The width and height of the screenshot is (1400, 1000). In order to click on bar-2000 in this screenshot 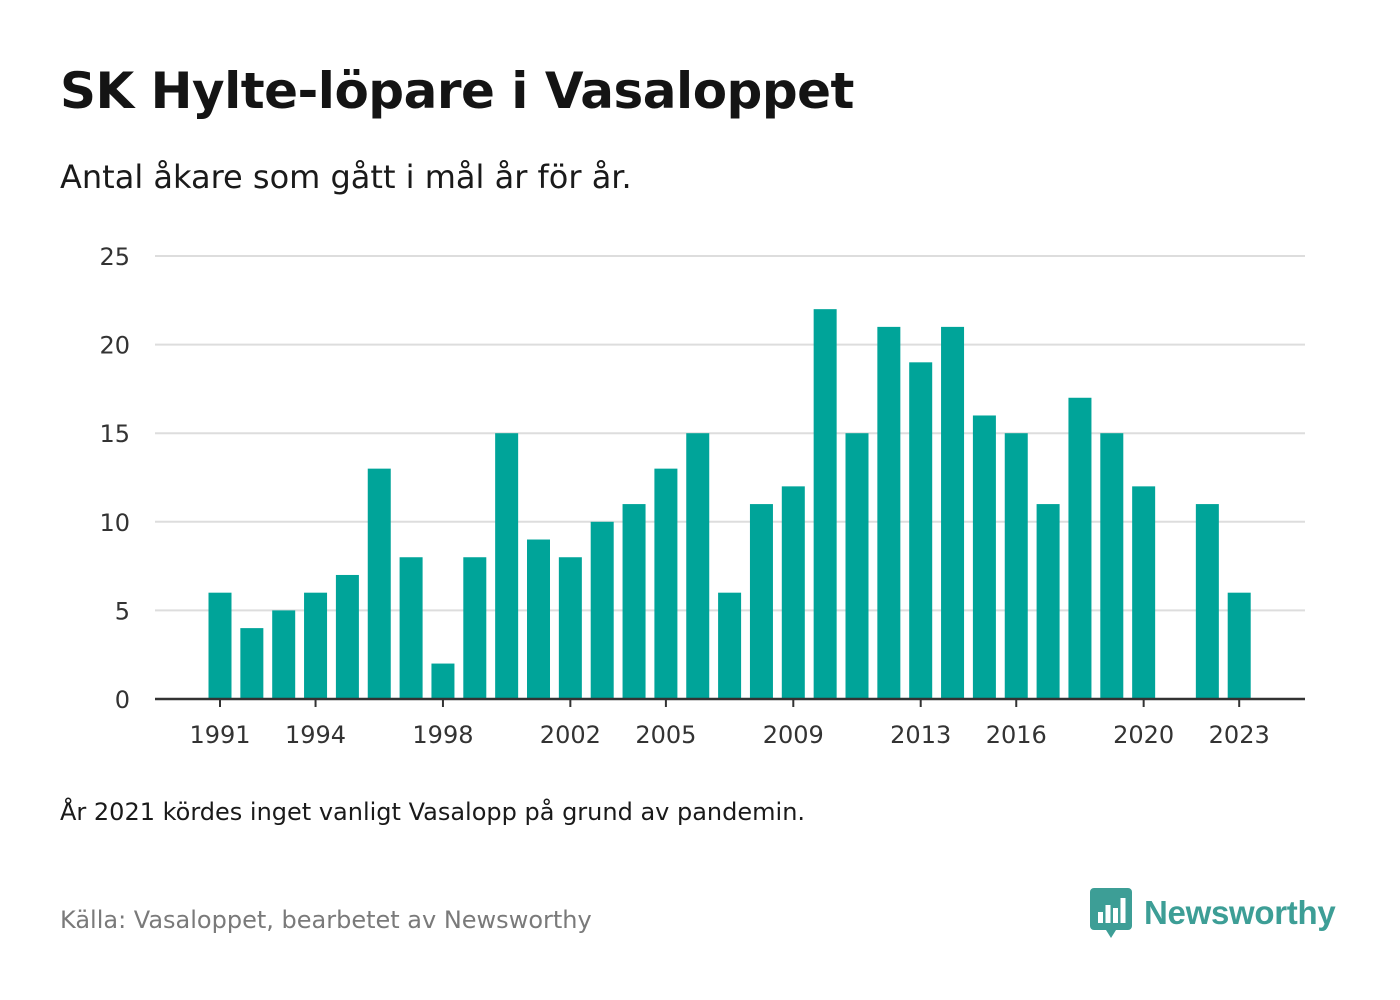, I will do `click(507, 566)`.